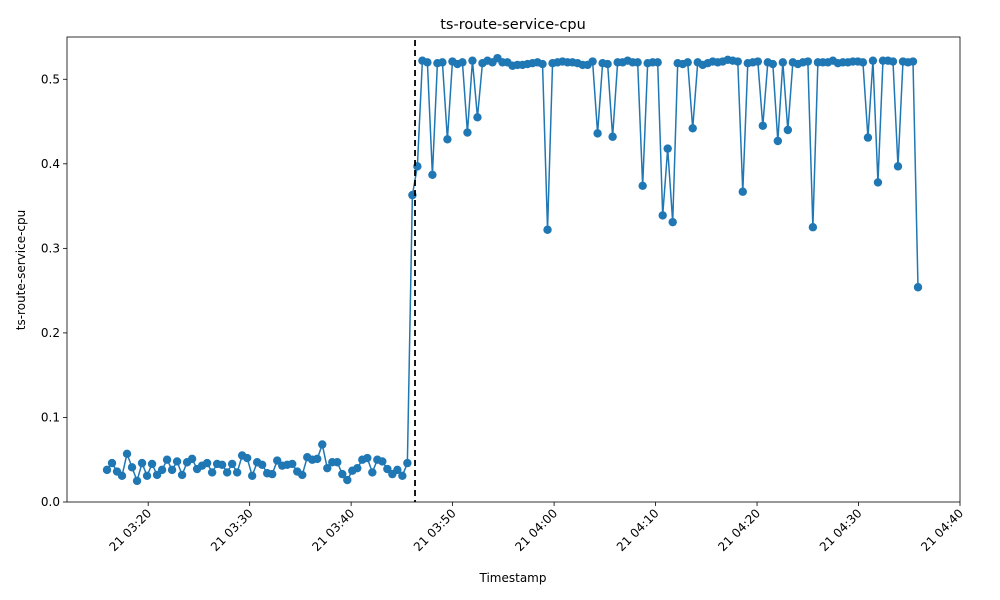  I want to click on x-tick-label: 21 04:10, so click(638, 530).